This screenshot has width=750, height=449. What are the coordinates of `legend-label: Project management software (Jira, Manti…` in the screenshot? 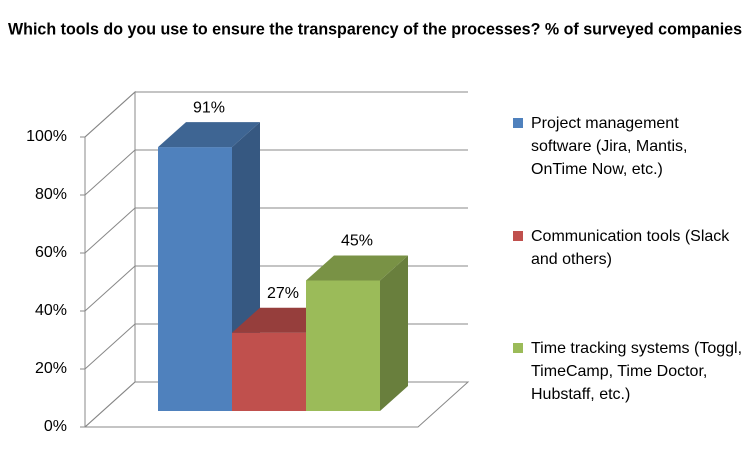 It's located at (609, 146).